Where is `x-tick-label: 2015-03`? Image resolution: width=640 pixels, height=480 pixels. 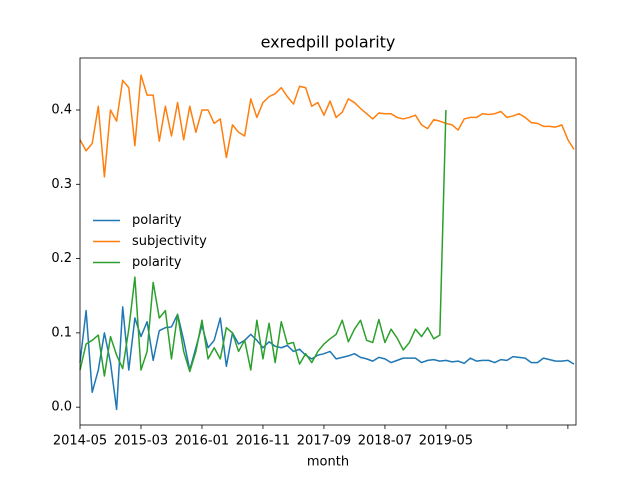 x-tick-label: 2015-03 is located at coordinates (141, 441).